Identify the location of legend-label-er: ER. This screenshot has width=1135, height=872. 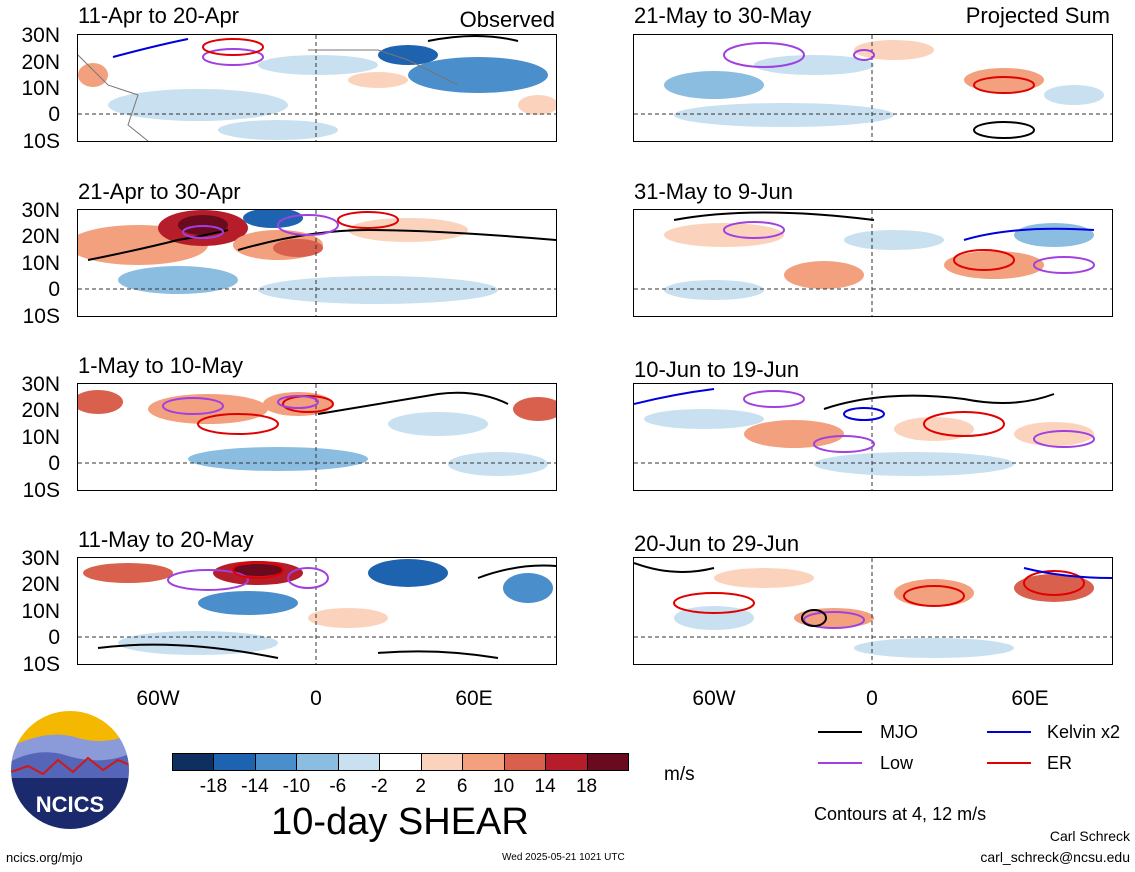
(1060, 763).